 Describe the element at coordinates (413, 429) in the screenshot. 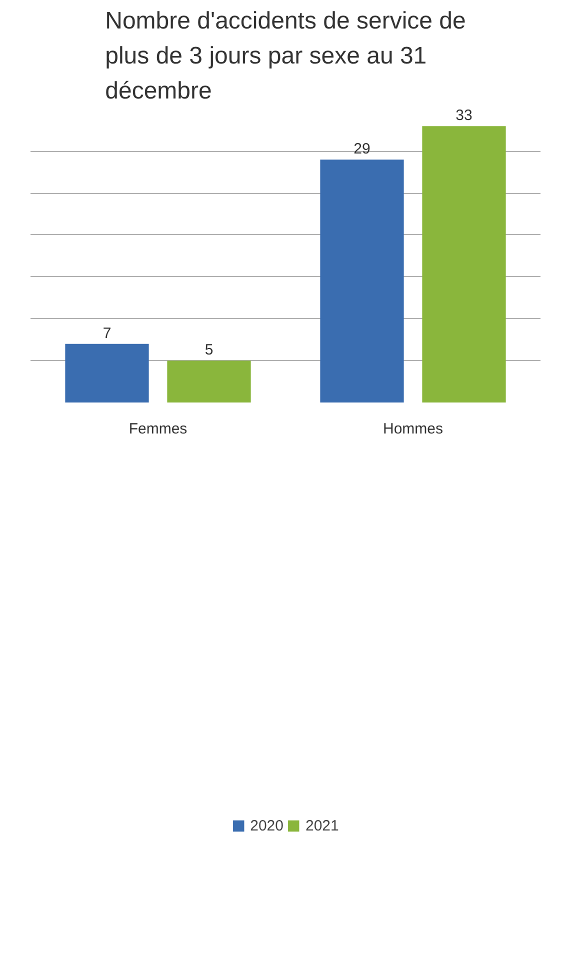

I see `x-tick-label: Hommes` at that location.